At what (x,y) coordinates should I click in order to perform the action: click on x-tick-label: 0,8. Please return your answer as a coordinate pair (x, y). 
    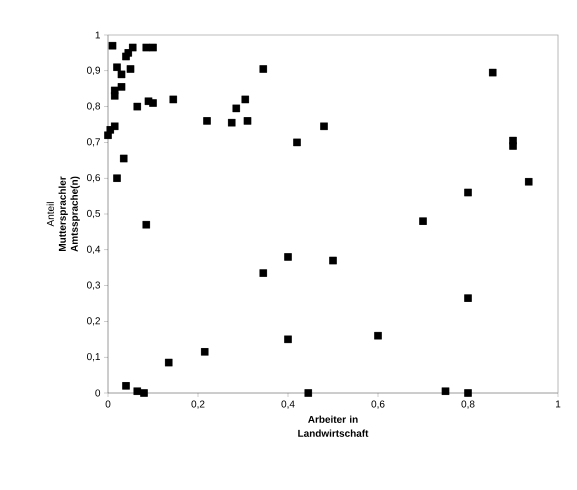
    Looking at the image, I should click on (467, 404).